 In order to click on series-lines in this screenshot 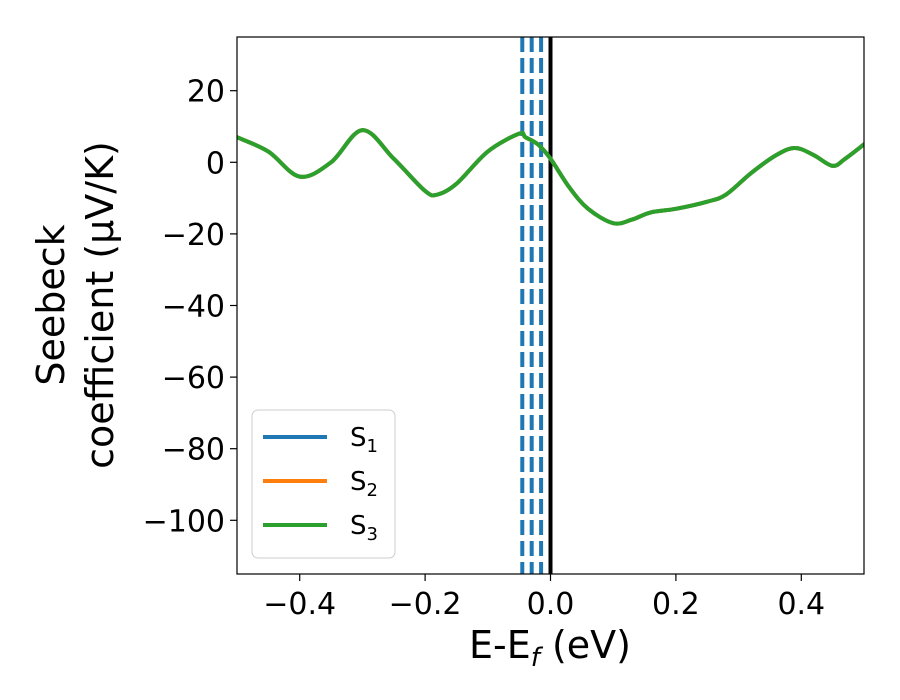, I will do `click(550, 177)`.